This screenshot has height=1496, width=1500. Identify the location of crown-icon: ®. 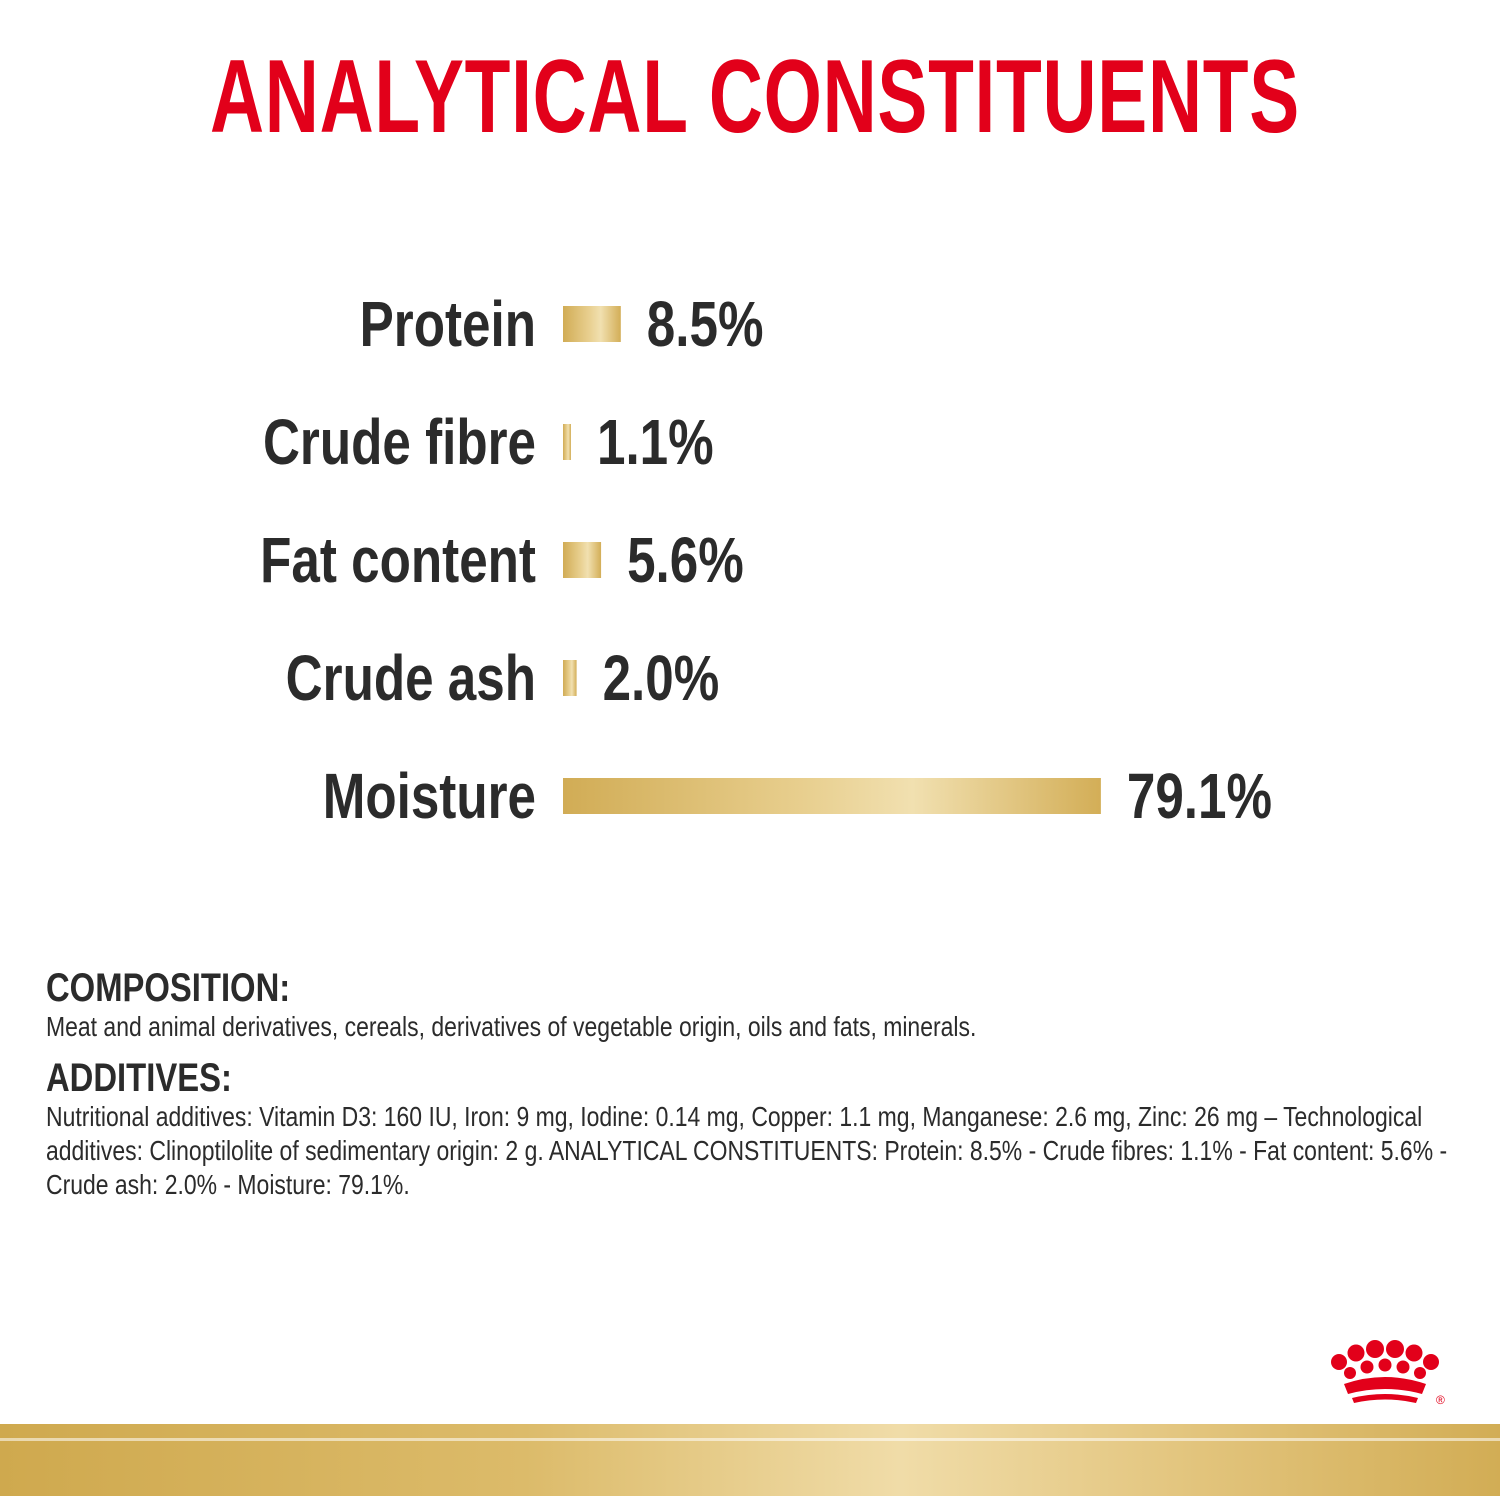
(1388, 1373).